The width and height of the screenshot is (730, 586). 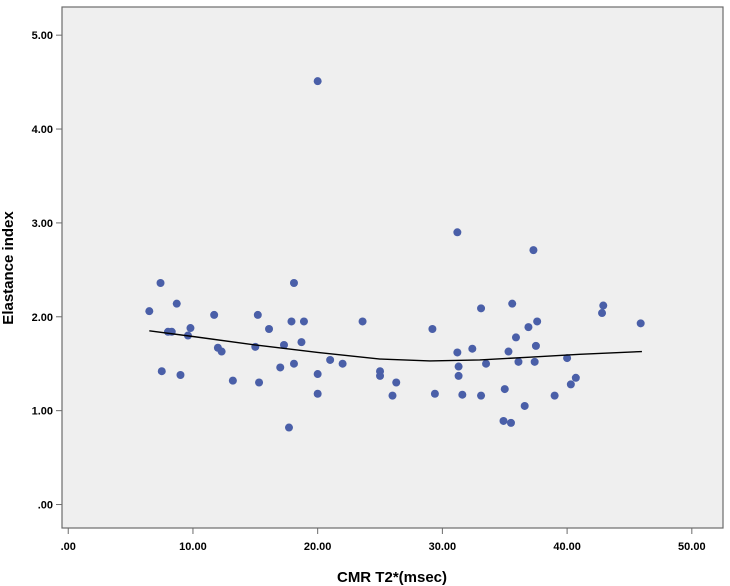 What do you see at coordinates (42, 318) in the screenshot?
I see `y-tick-label: 2.00` at bounding box center [42, 318].